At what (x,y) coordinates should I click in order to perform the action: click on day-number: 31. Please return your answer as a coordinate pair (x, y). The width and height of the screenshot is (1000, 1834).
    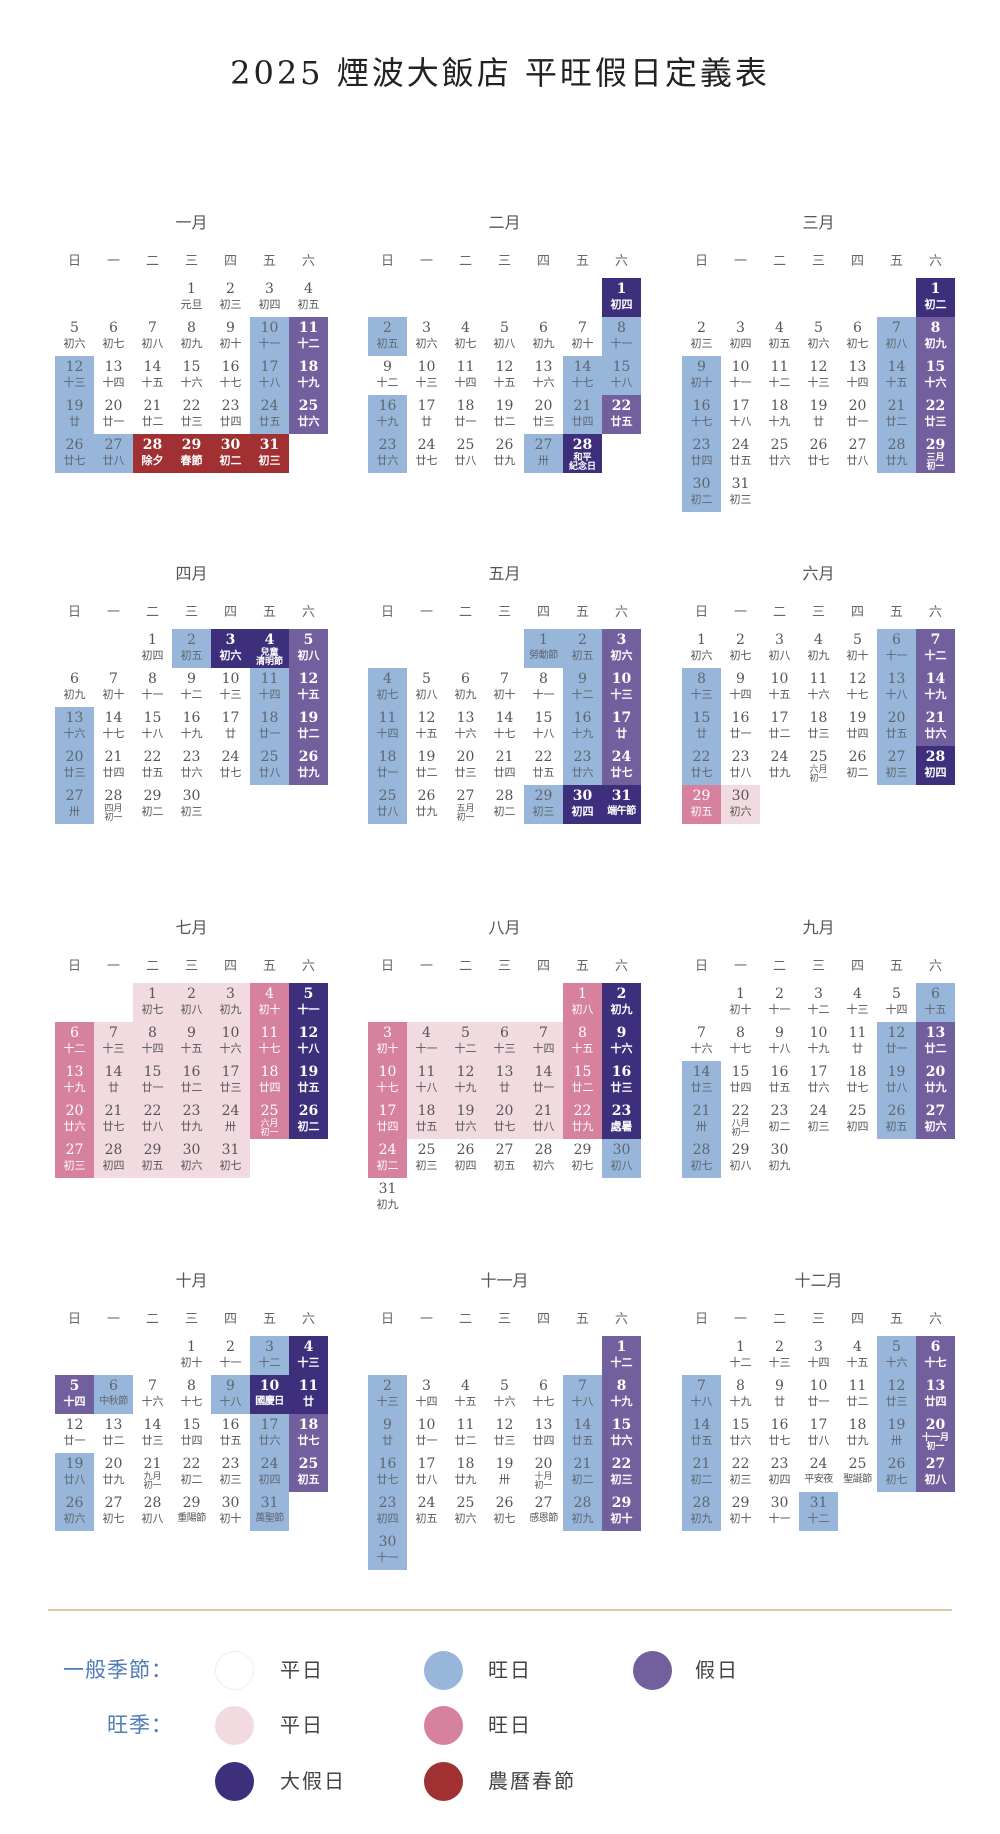
    Looking at the image, I should click on (387, 1189).